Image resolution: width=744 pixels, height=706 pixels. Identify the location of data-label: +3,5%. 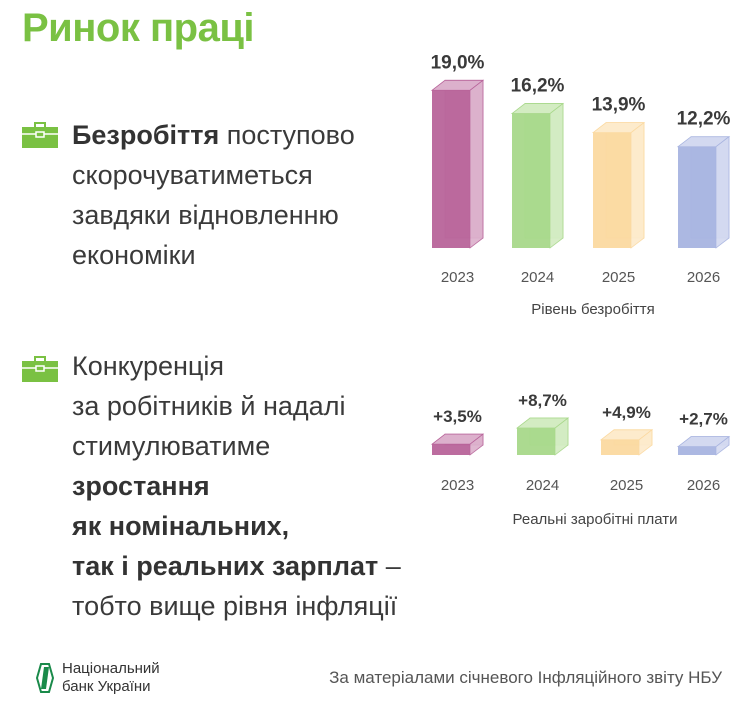
(457, 416).